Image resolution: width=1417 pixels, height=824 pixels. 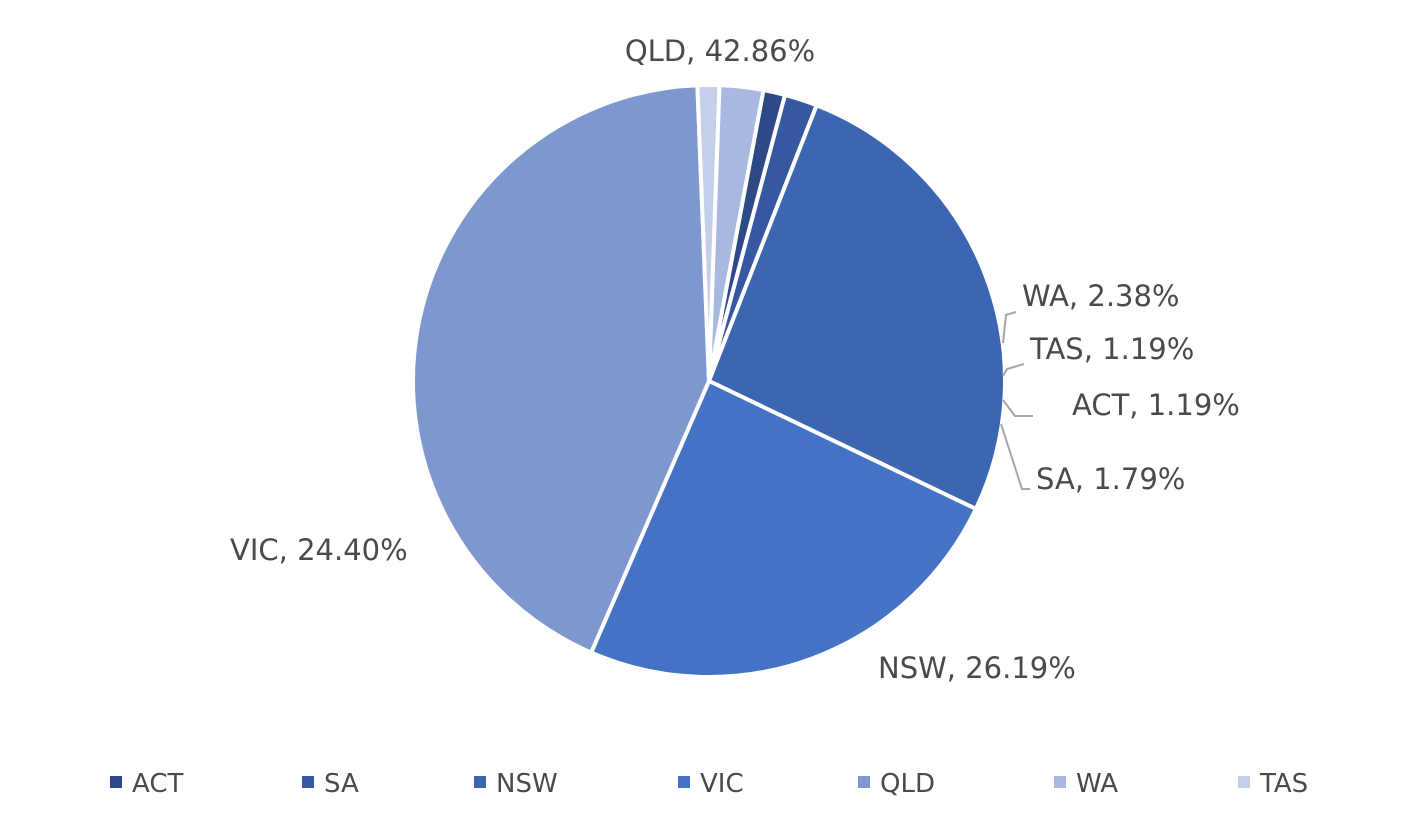 I want to click on legend-item-vic: VIC, so click(x=711, y=784).